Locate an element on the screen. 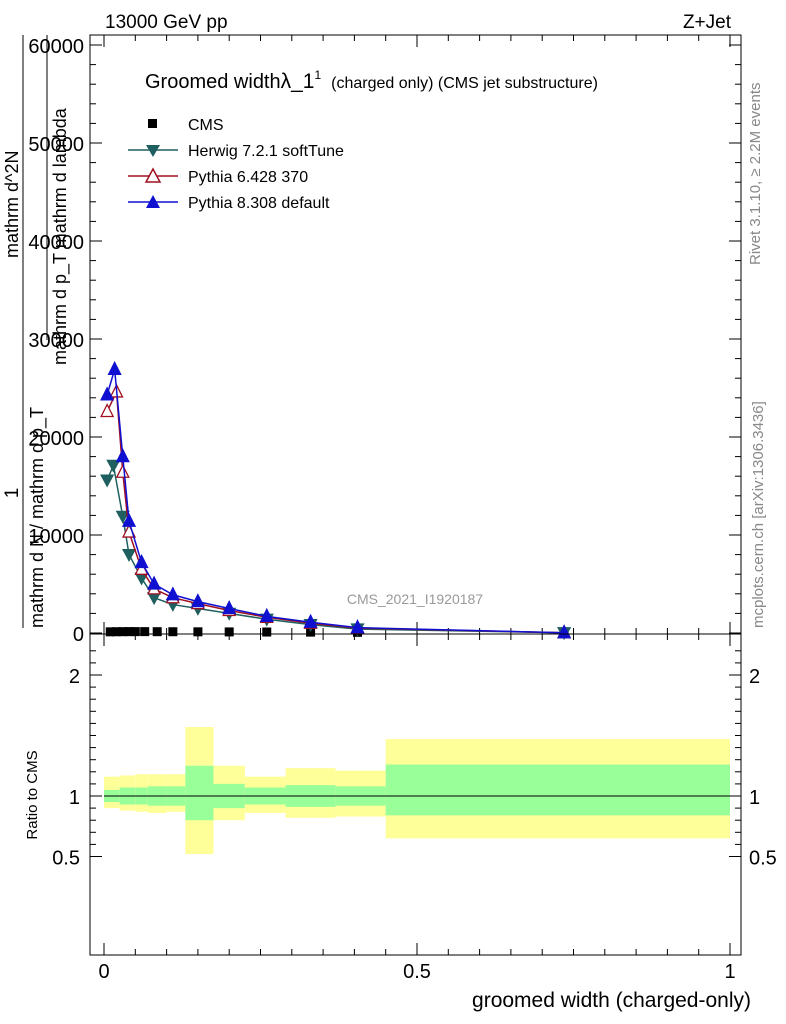  ratio-ytick-label-right: 2 is located at coordinates (754, 677).